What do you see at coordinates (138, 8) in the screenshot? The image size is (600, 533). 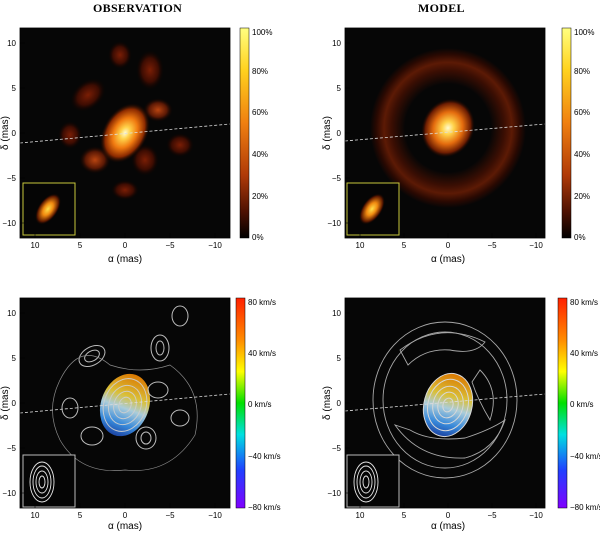 I see `observation-title: OBSERVATION` at bounding box center [138, 8].